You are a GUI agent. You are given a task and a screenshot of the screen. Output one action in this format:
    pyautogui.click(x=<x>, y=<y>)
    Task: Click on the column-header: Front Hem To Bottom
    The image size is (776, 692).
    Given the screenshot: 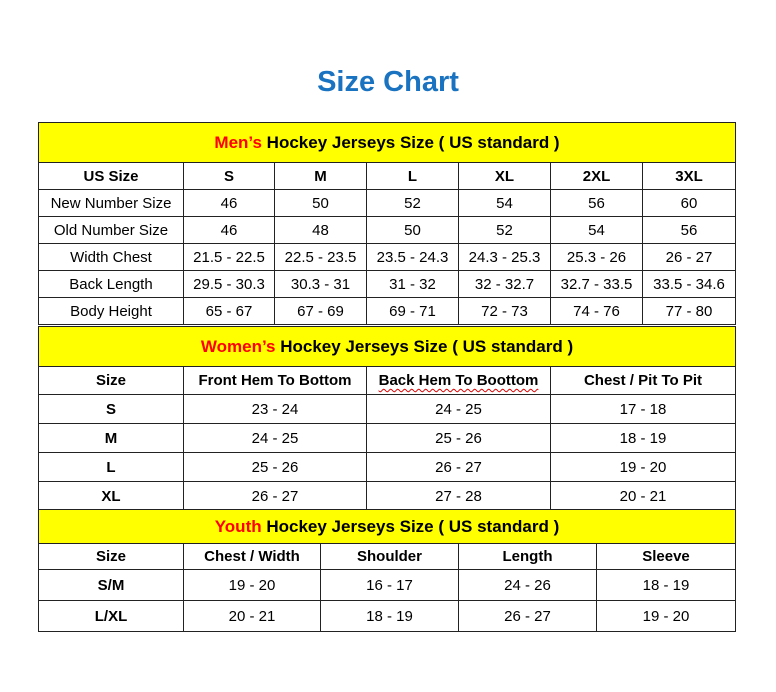 What is the action you would take?
    pyautogui.click(x=275, y=380)
    